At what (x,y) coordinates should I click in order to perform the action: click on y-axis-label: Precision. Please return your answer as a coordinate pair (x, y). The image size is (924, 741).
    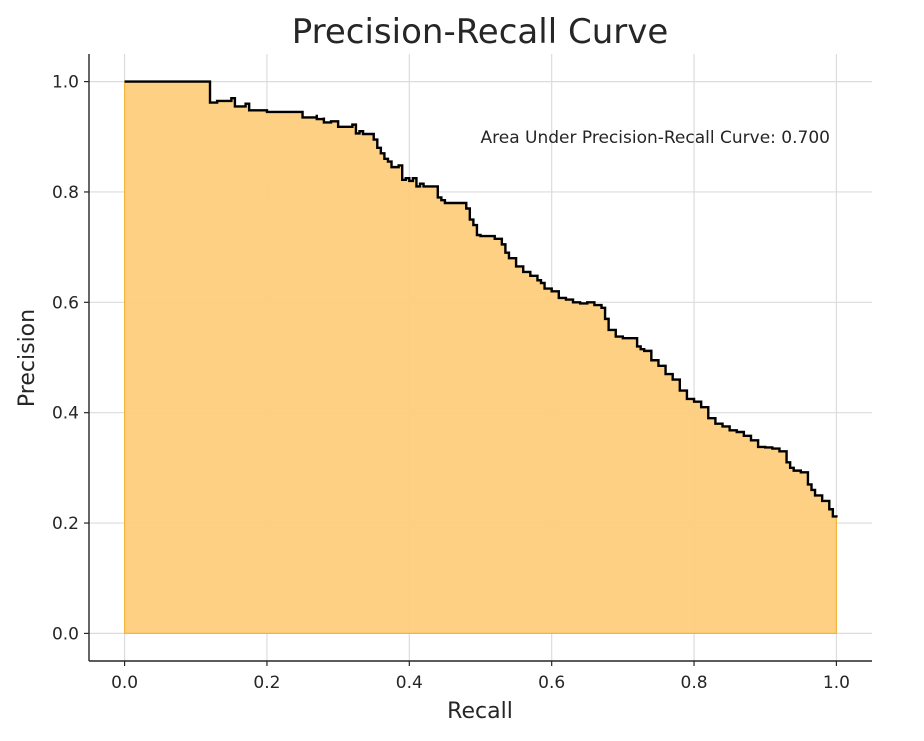
    Looking at the image, I should click on (27, 358).